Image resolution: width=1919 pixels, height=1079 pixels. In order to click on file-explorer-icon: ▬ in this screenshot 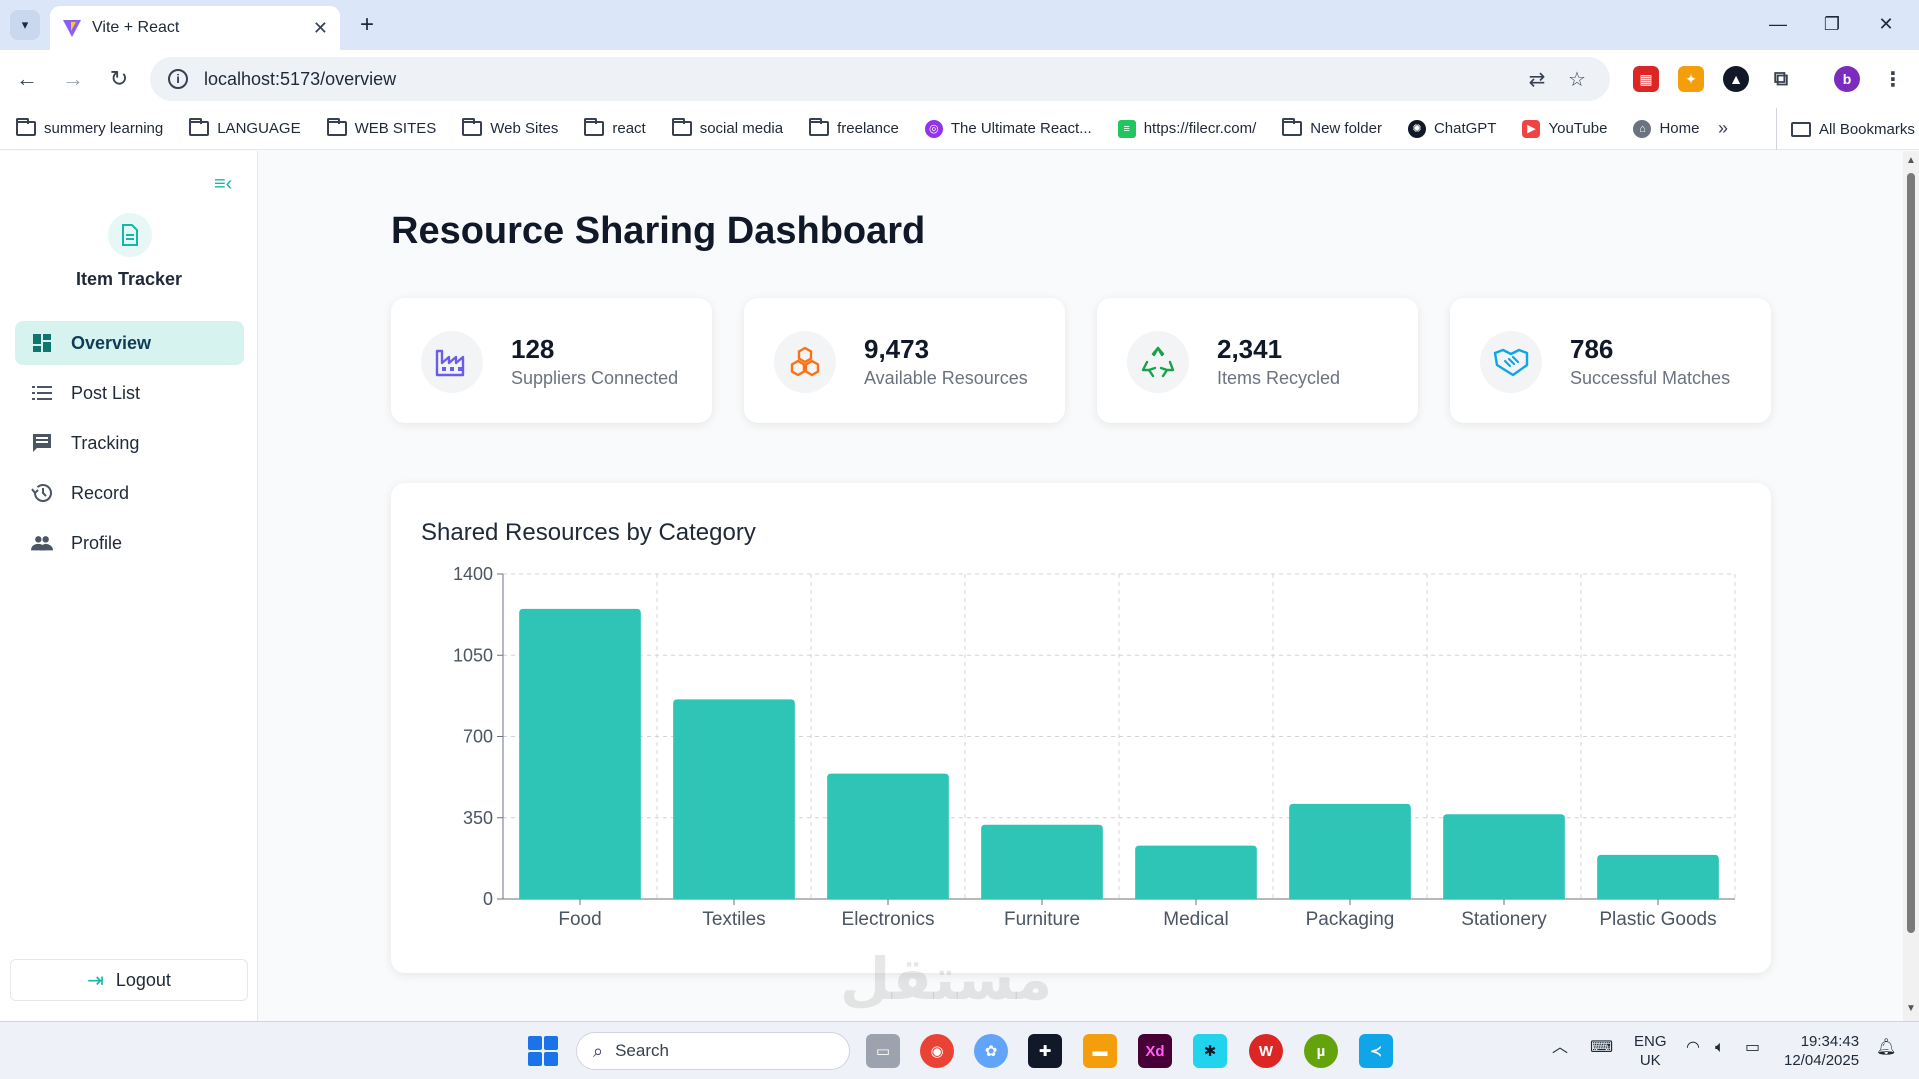, I will do `click(1100, 1051)`.